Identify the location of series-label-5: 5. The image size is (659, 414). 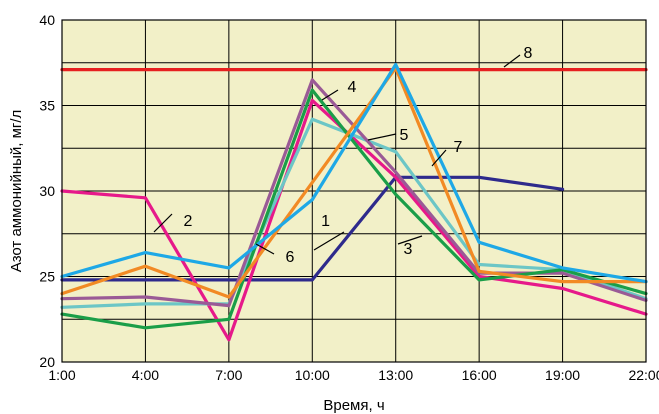
(404, 135).